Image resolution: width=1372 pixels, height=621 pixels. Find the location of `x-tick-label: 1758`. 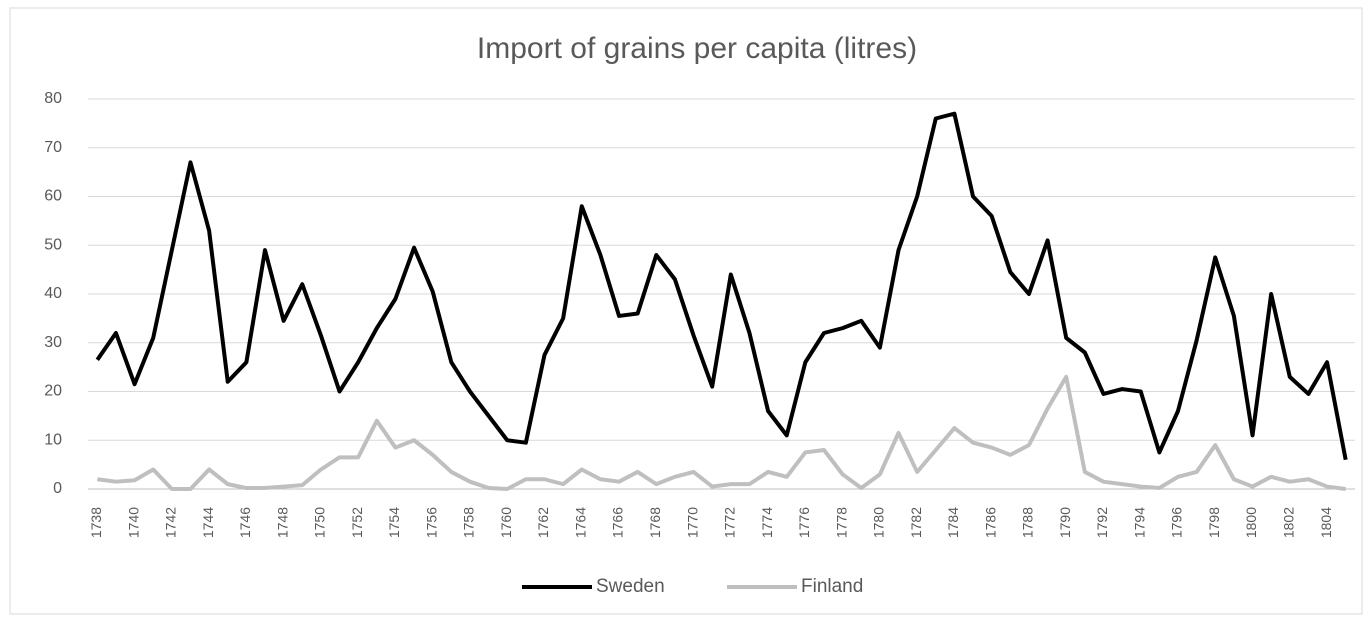

x-tick-label: 1758 is located at coordinates (469, 522).